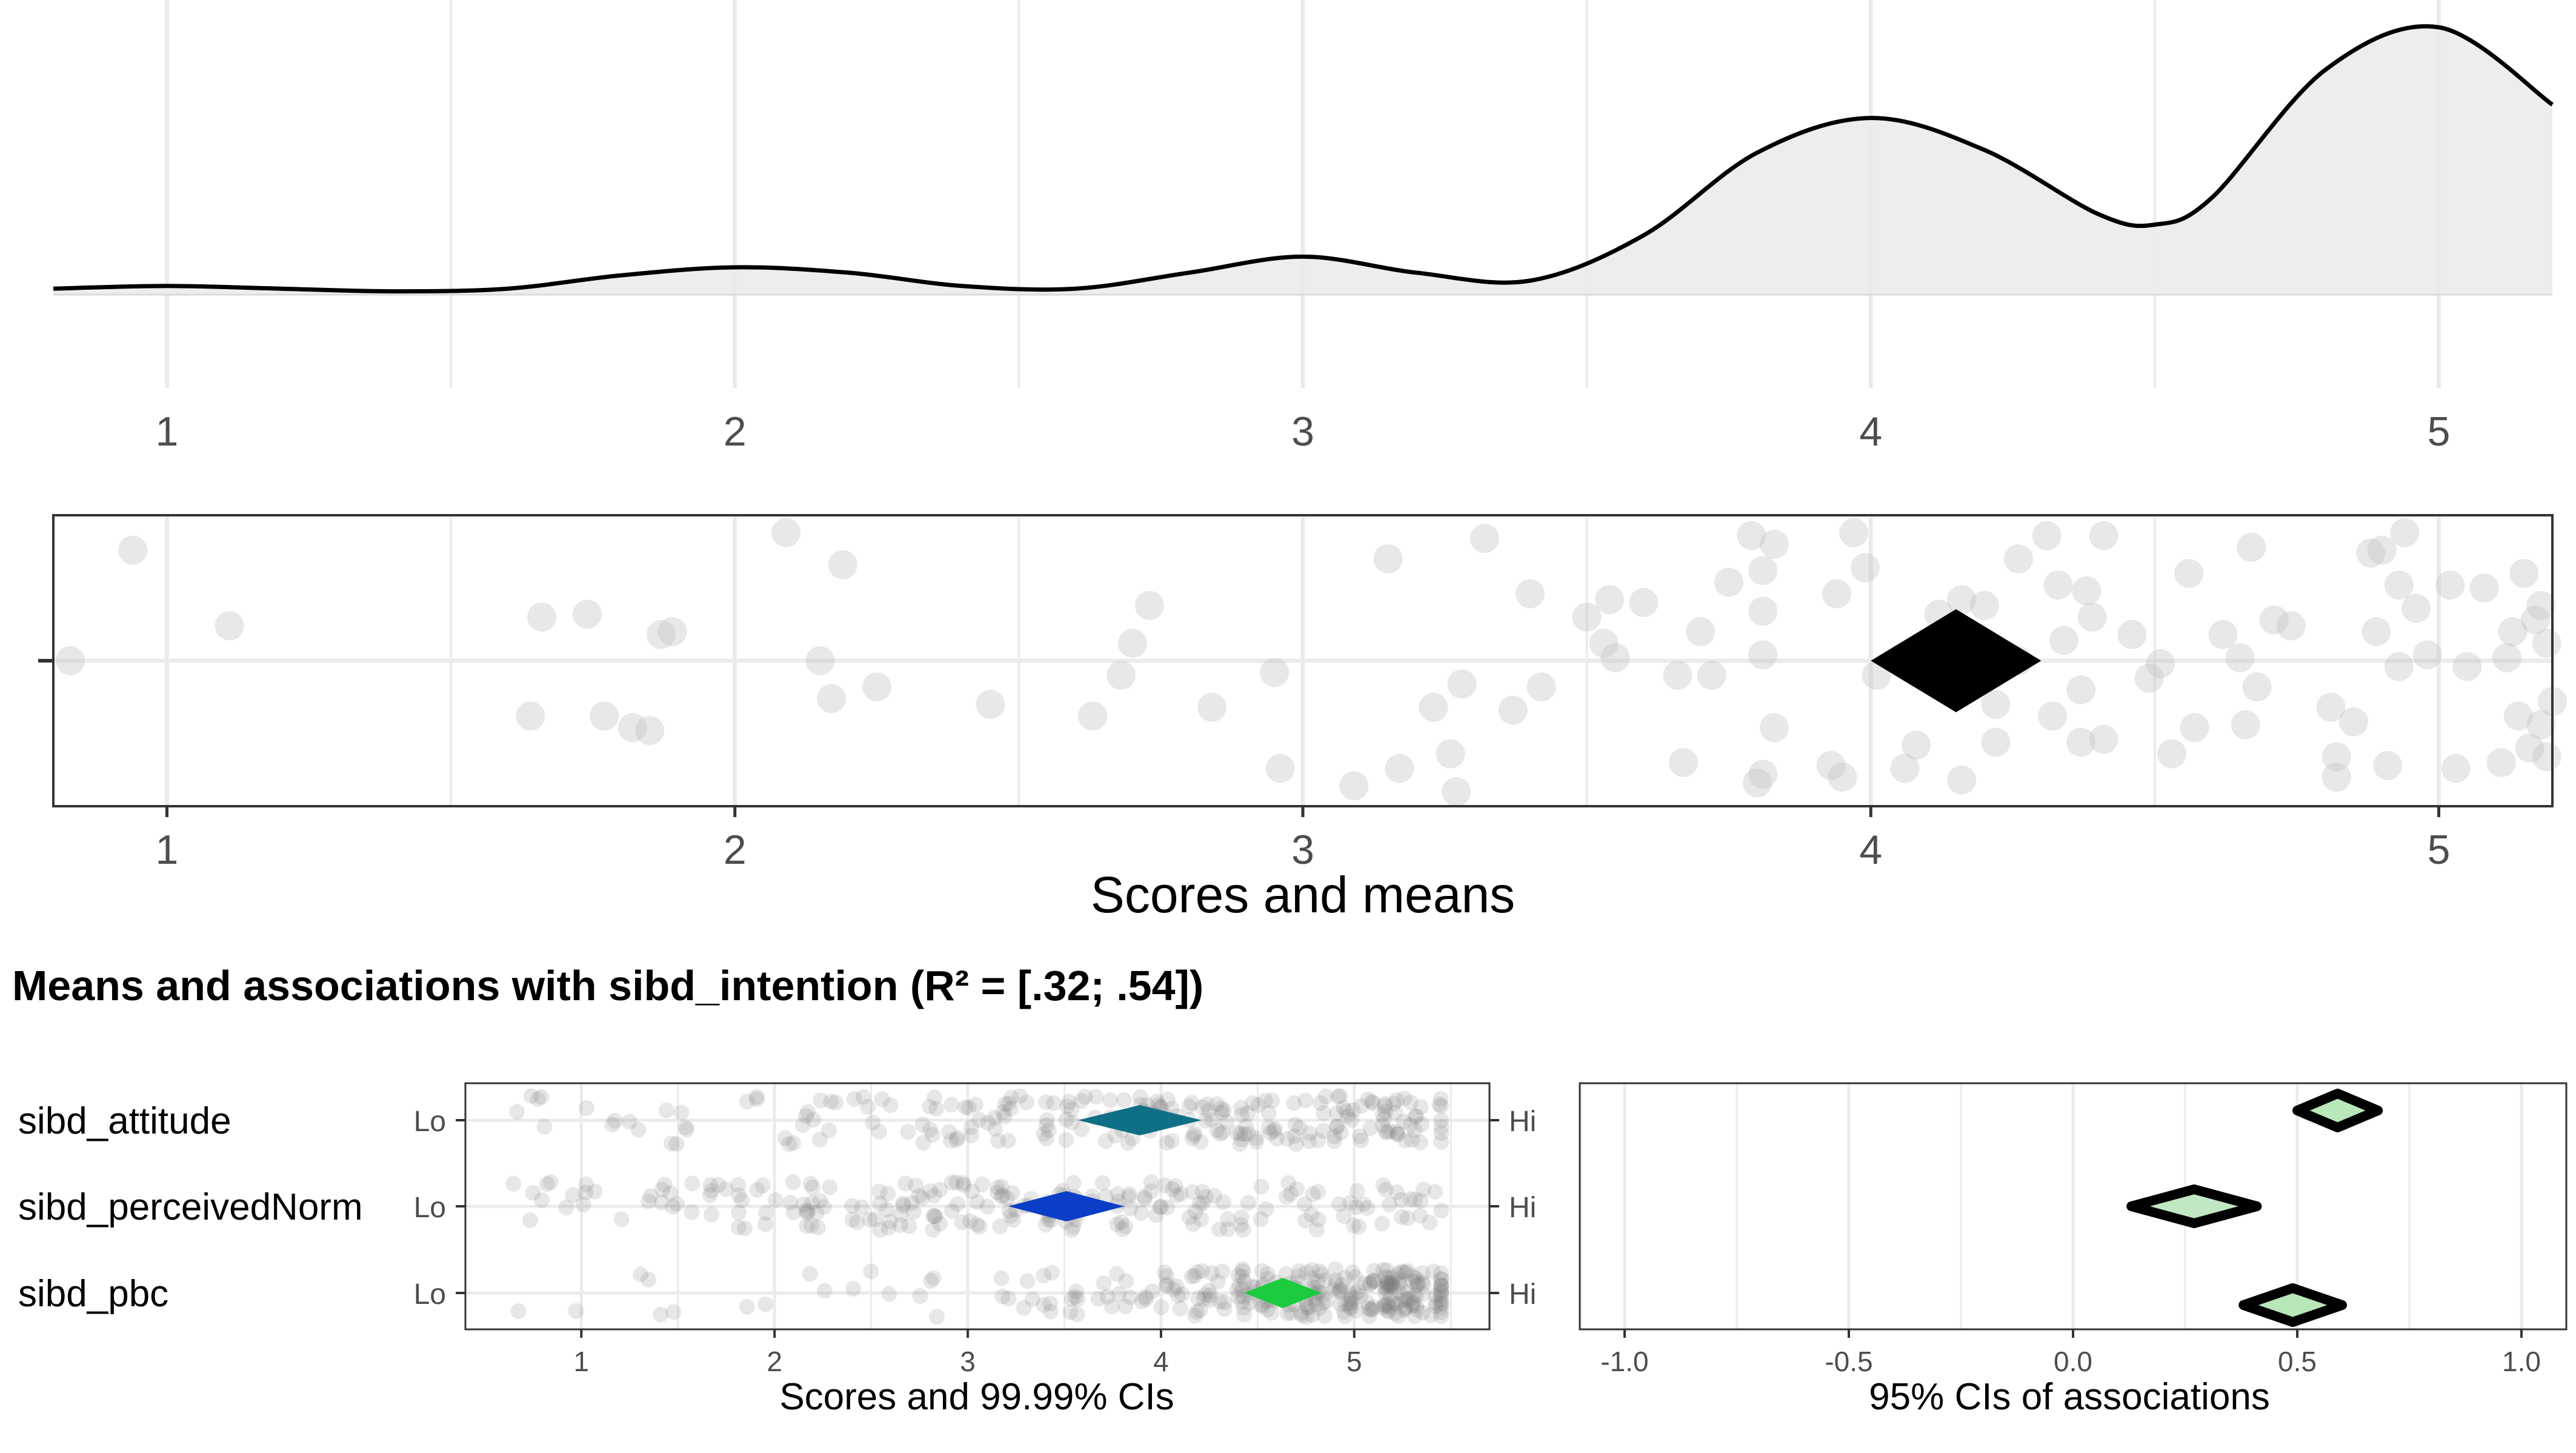  I want to click on assoc-x-tick-label: 0.5, so click(2297, 1361).